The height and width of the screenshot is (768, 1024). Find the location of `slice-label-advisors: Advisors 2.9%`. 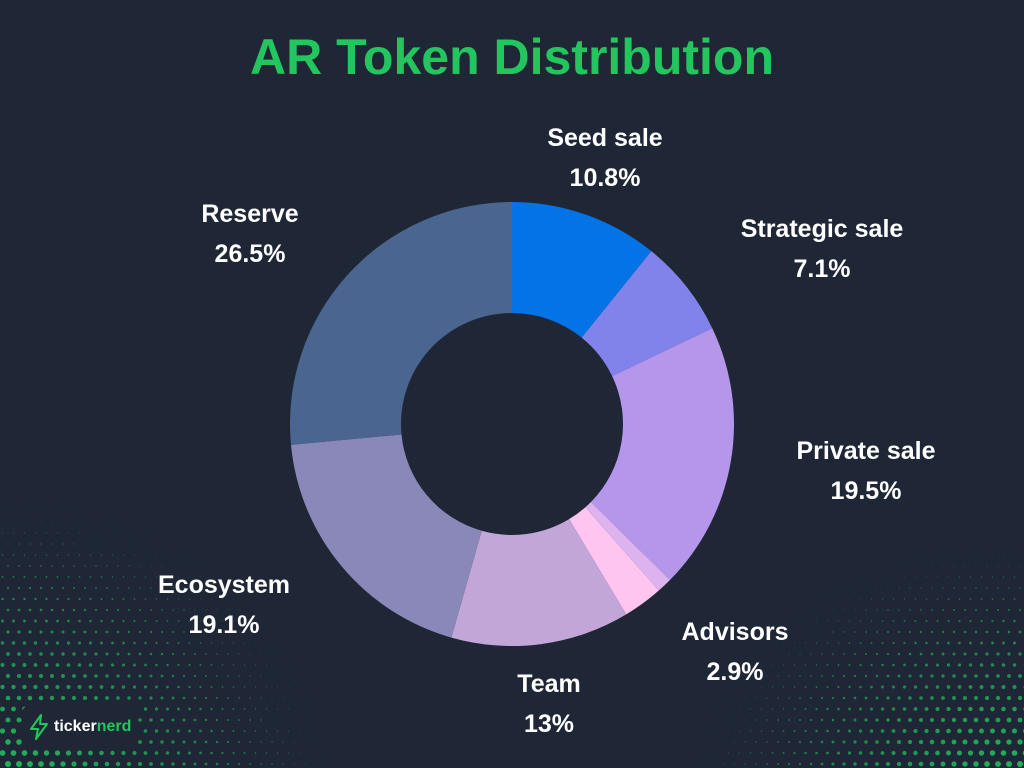

slice-label-advisors: Advisors 2.9% is located at coordinates (735, 652).